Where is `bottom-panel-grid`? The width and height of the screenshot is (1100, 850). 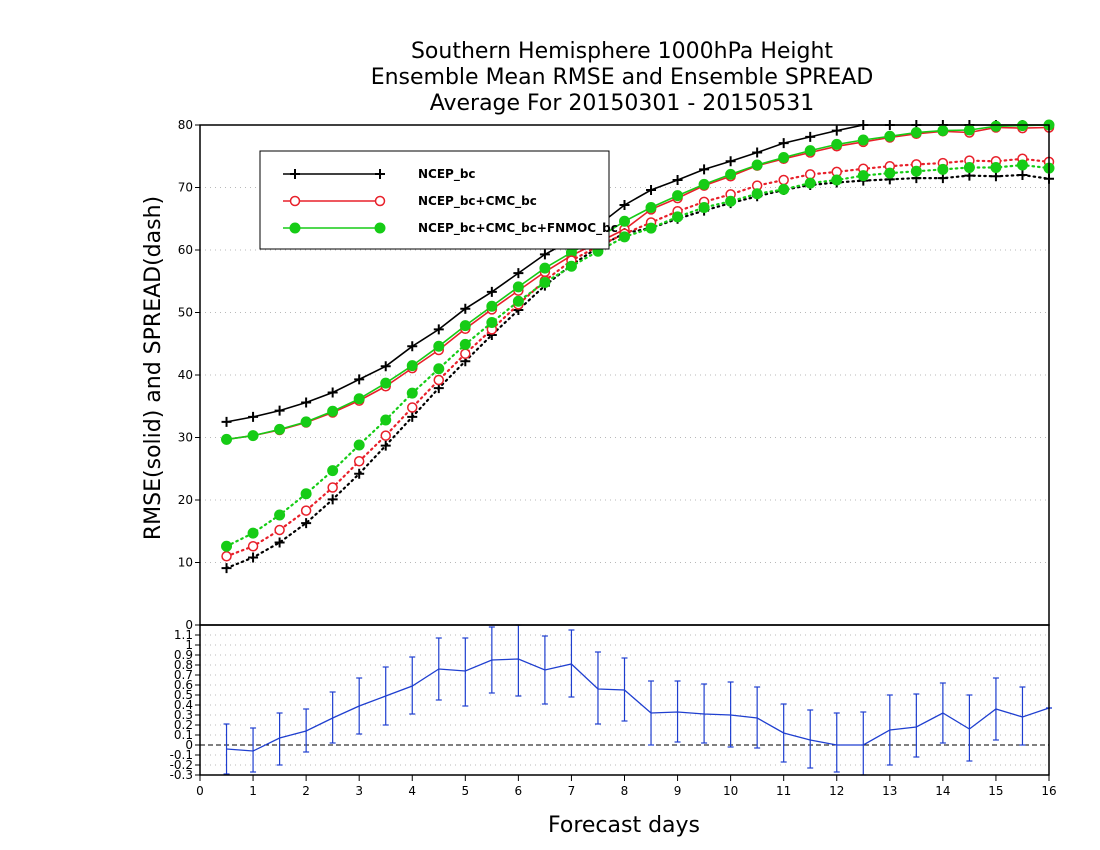
bottom-panel-grid is located at coordinates (624, 705).